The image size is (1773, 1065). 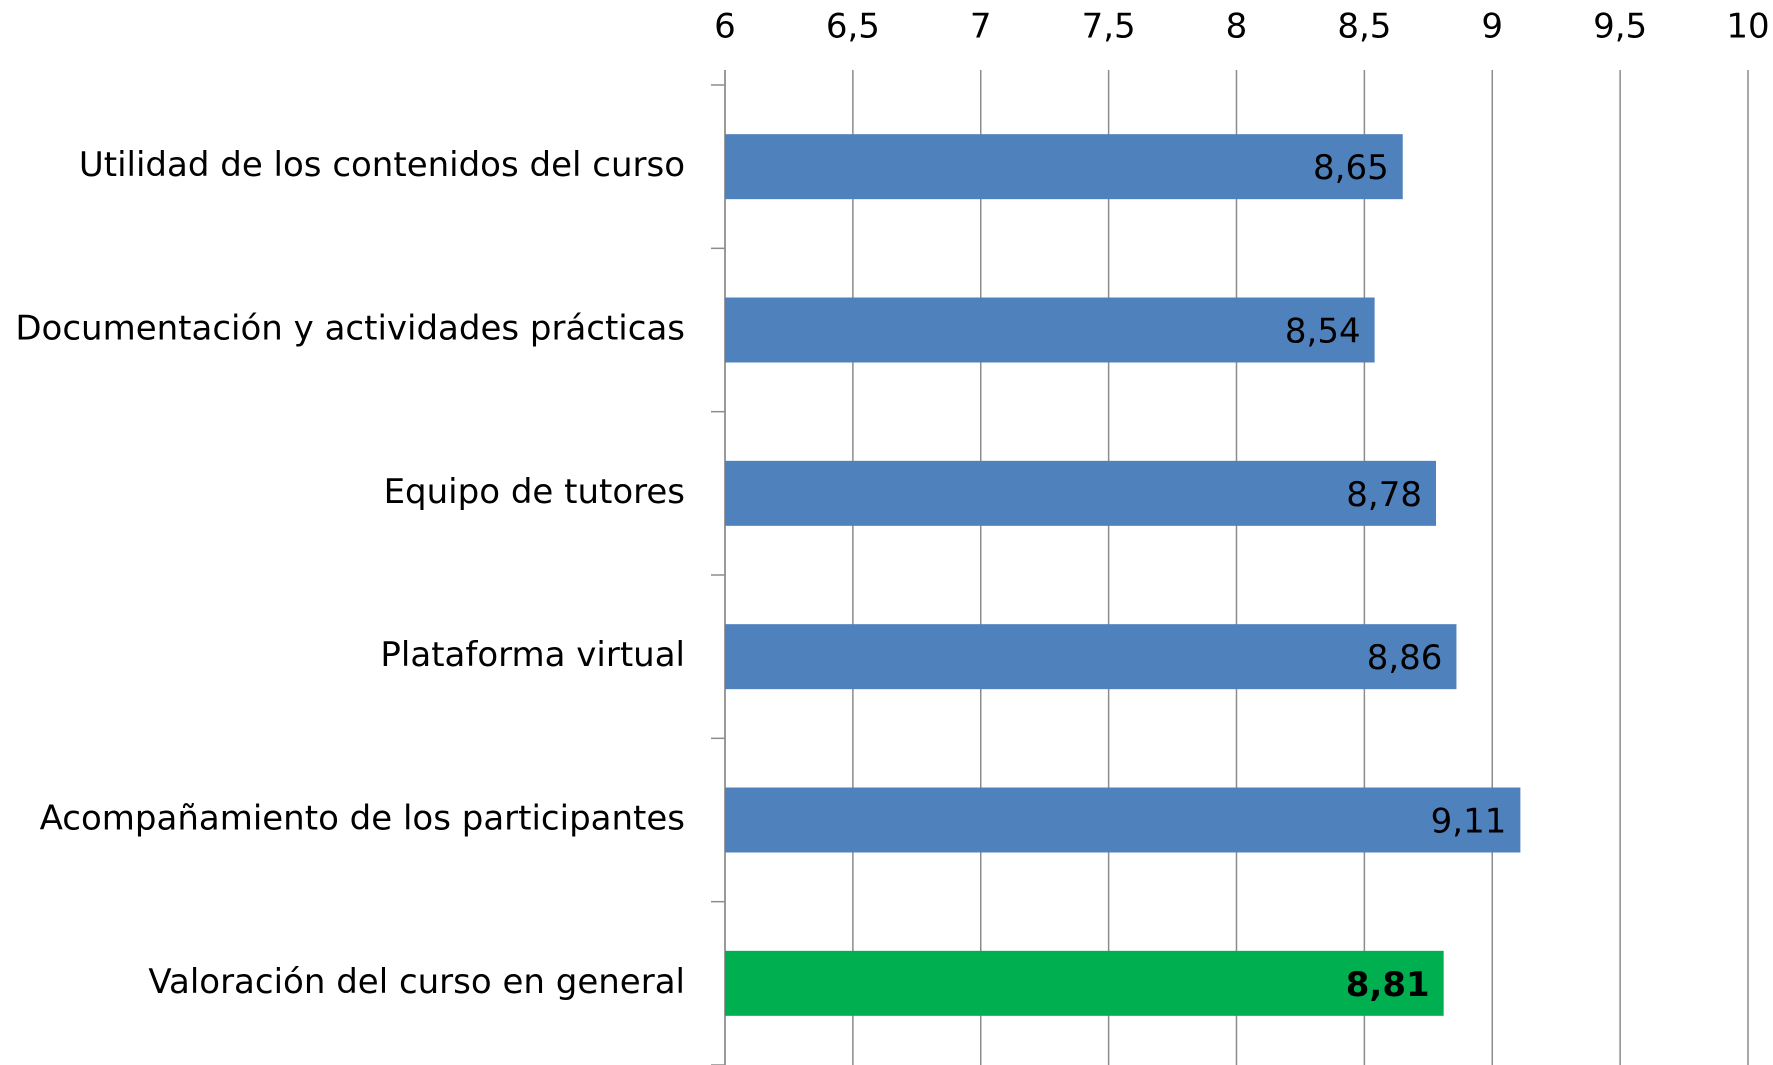 What do you see at coordinates (382, 165) in the screenshot?
I see `category-label: Utilidad de los contenidos del curso` at bounding box center [382, 165].